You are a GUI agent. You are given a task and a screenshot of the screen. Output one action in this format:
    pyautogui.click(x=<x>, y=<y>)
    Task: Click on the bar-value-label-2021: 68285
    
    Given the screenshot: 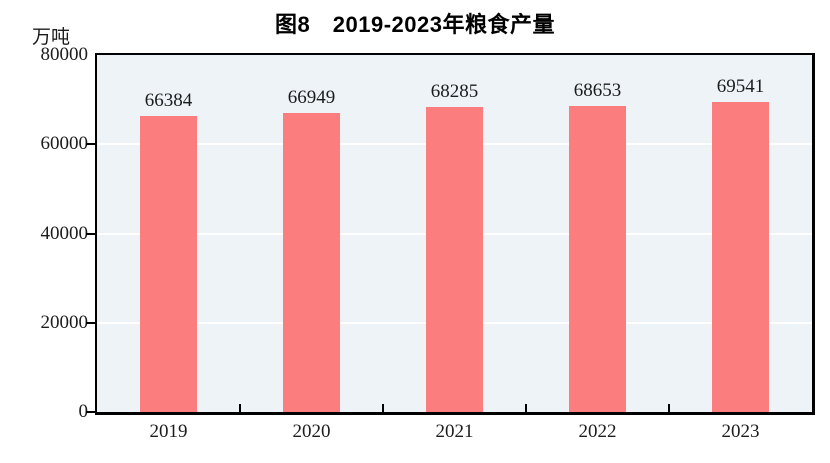 What is the action you would take?
    pyautogui.click(x=454, y=92)
    